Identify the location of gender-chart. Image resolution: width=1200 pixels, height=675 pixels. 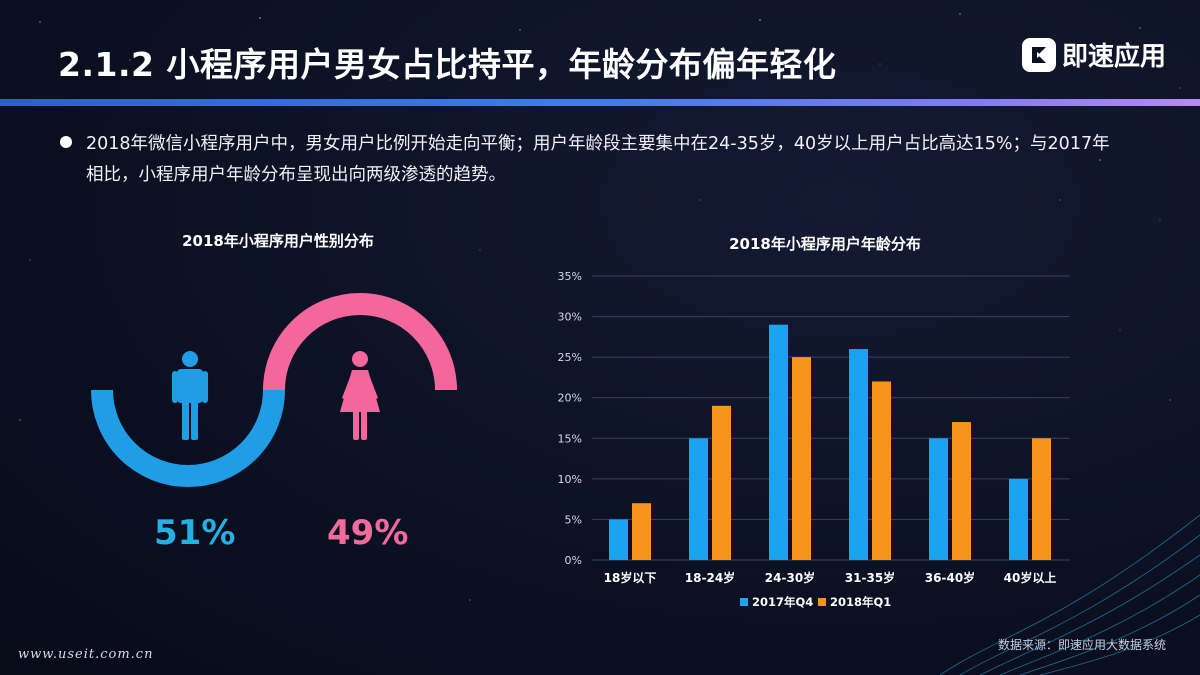
(274, 390).